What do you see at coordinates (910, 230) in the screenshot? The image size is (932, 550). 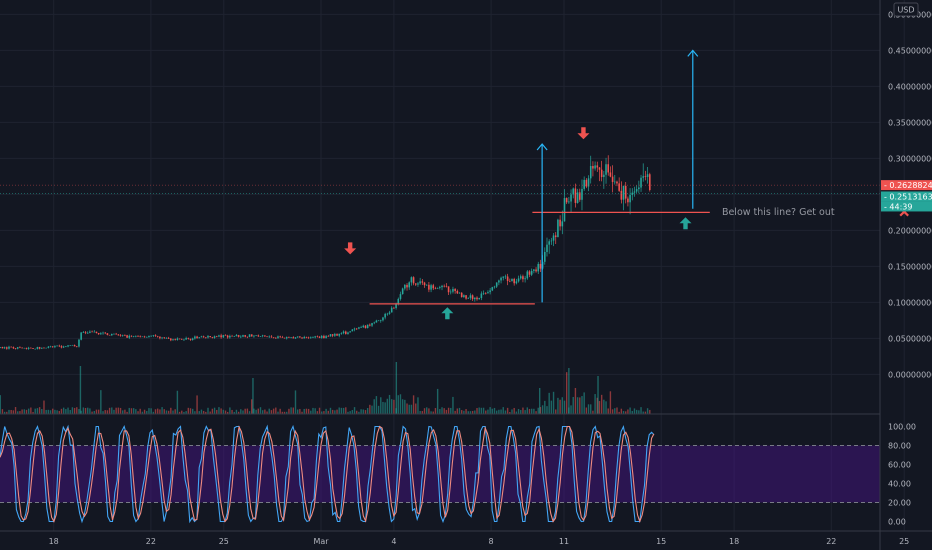 I see `price-tick-label: 0.20000000` at bounding box center [910, 230].